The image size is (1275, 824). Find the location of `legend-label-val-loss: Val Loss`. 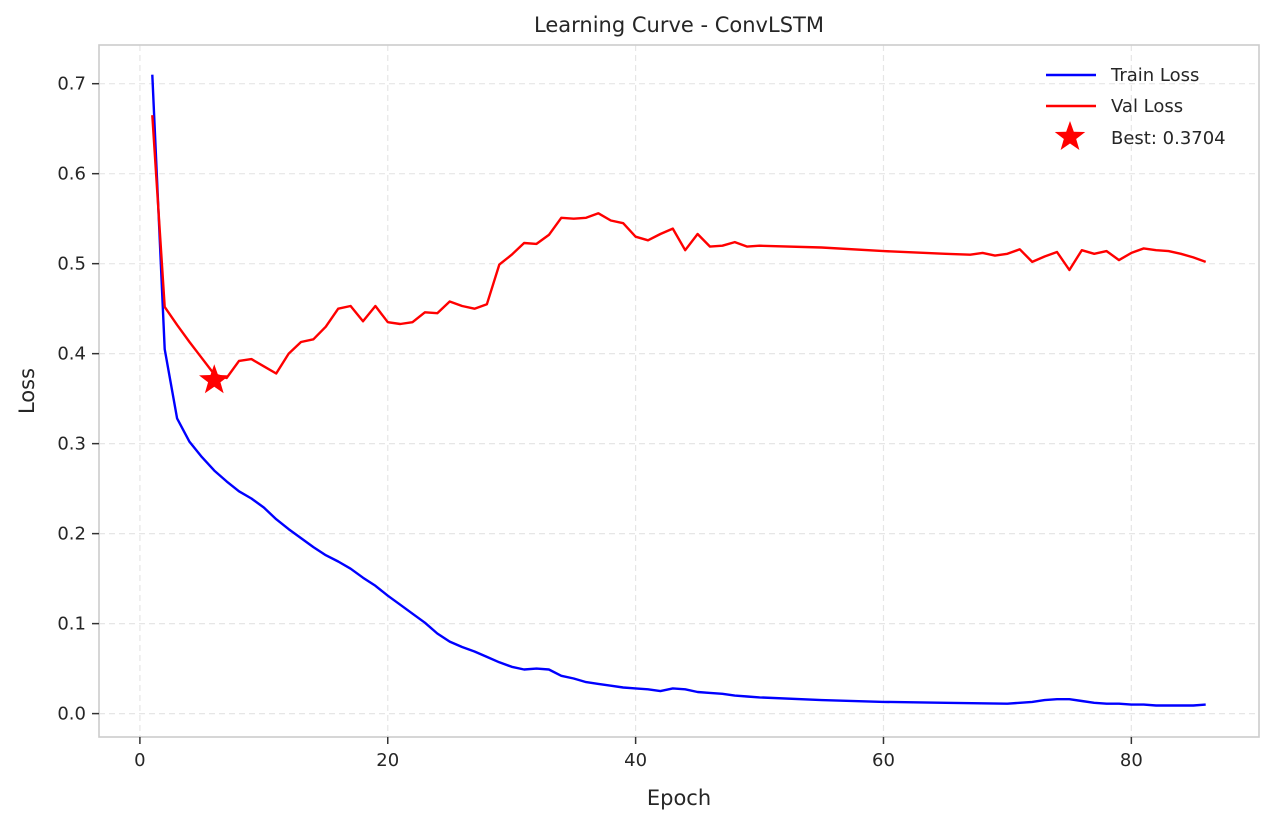

legend-label-val-loss: Val Loss is located at coordinates (1147, 106).